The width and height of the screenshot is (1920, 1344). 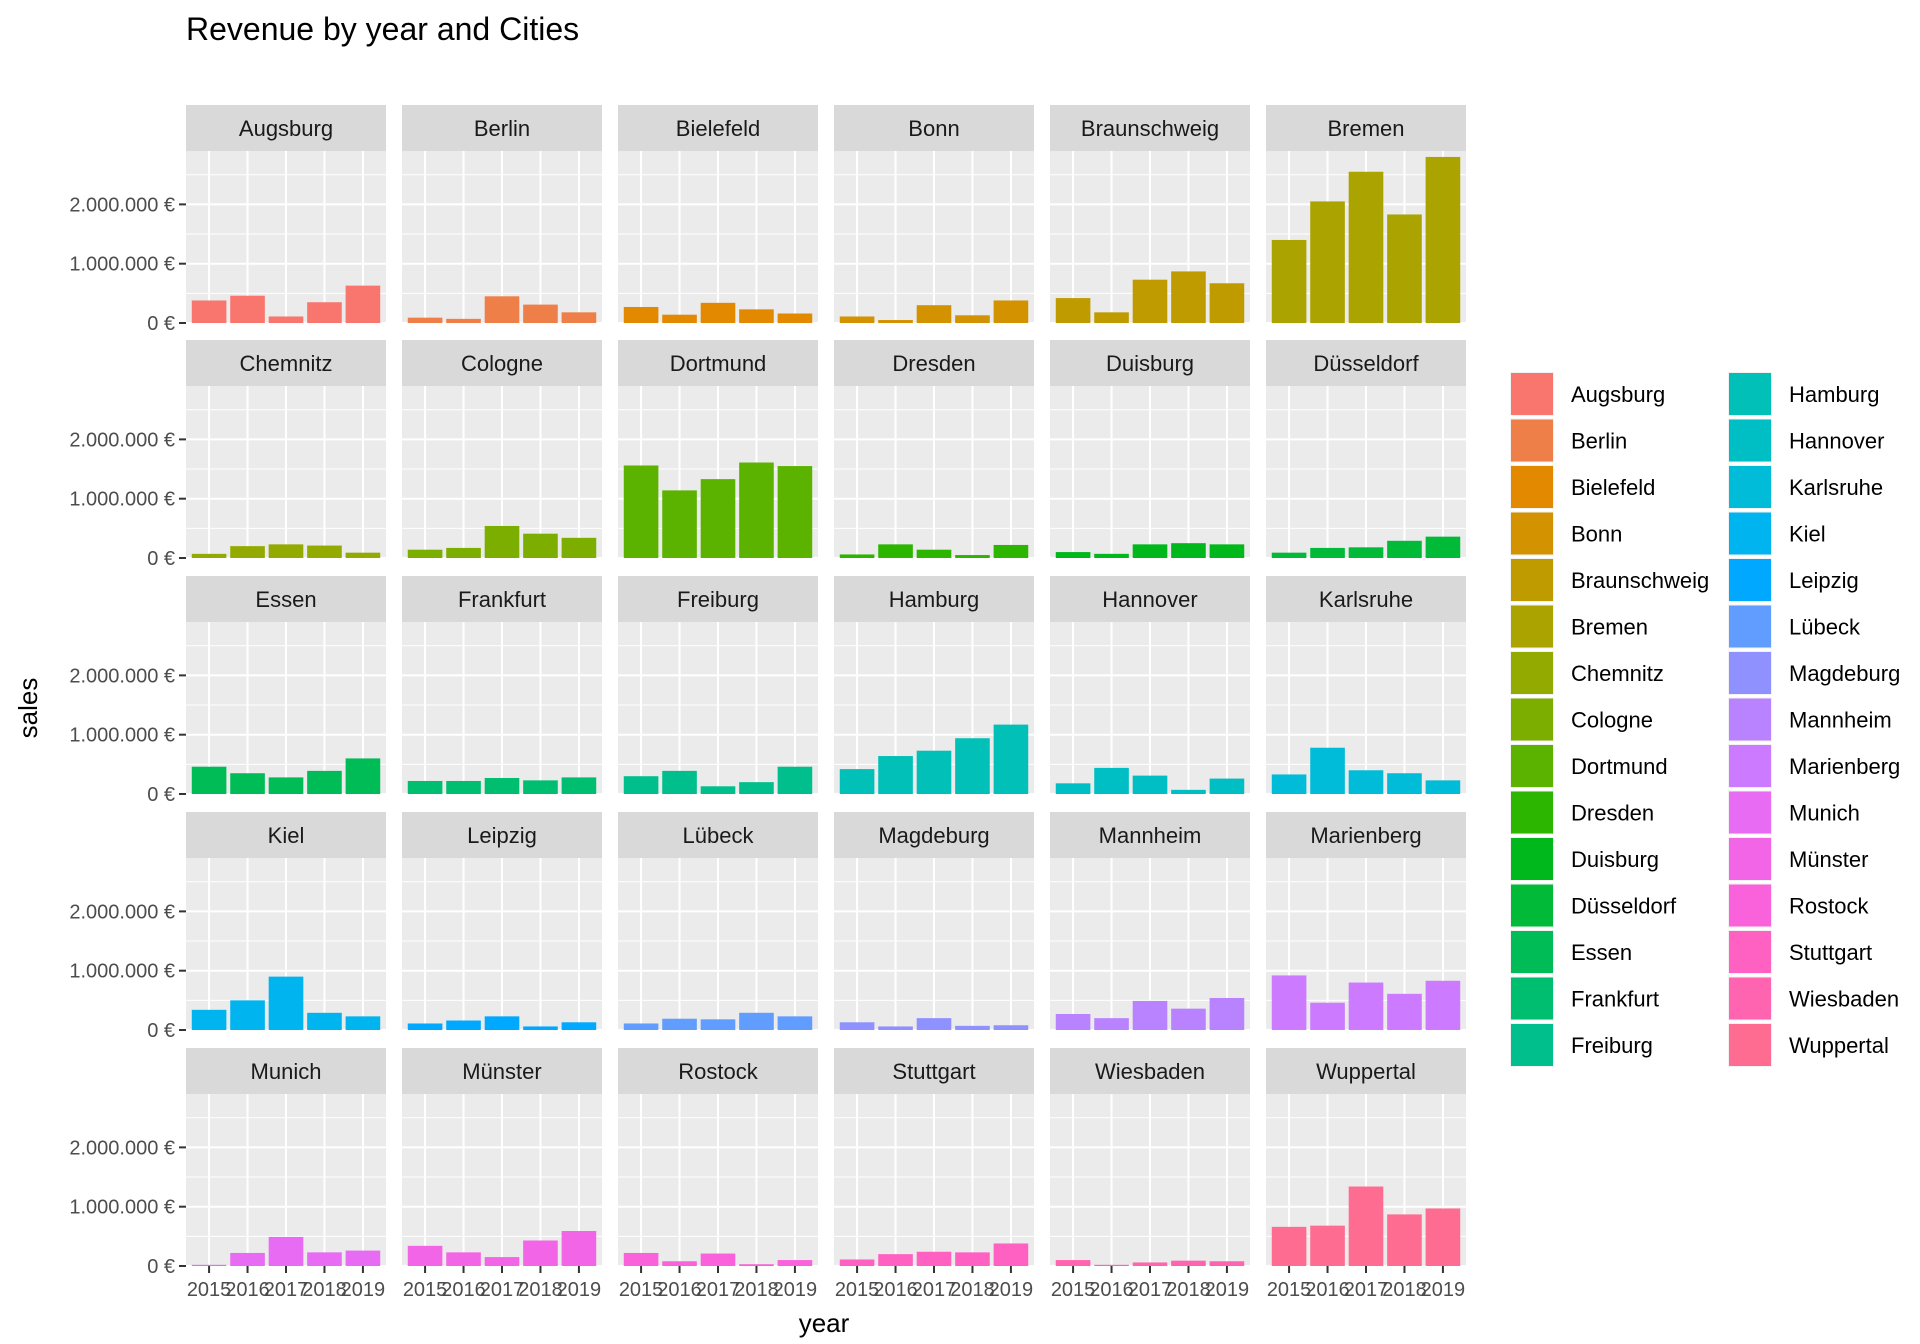 I want to click on legend-item-magdeburg: Magdeburg, so click(x=1814, y=673).